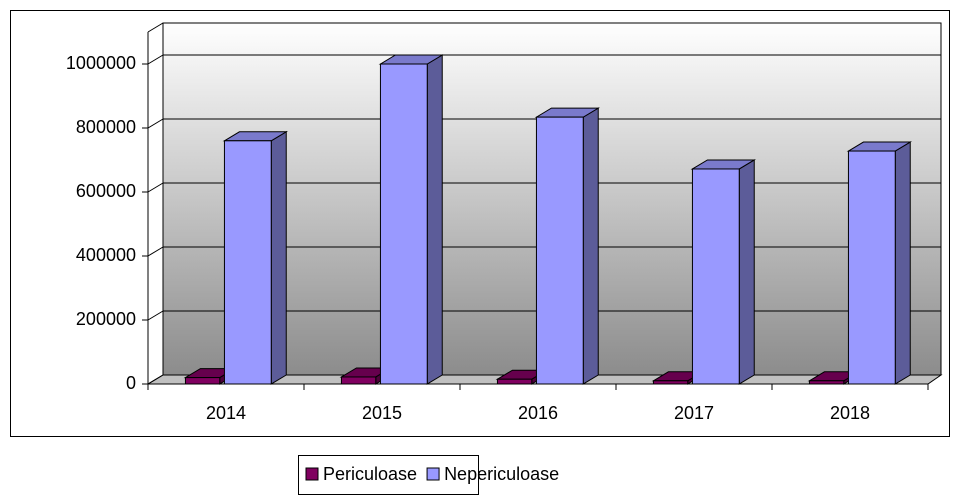  What do you see at coordinates (694, 413) in the screenshot?
I see `x-tick-label: 2017` at bounding box center [694, 413].